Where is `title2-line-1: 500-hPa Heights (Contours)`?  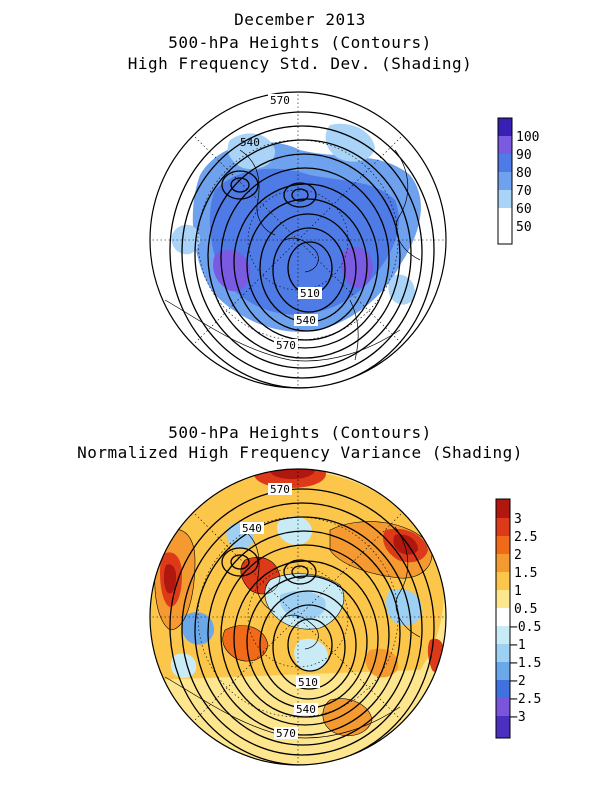 title2-line-1: 500-hPa Heights (Contours) is located at coordinates (300, 432).